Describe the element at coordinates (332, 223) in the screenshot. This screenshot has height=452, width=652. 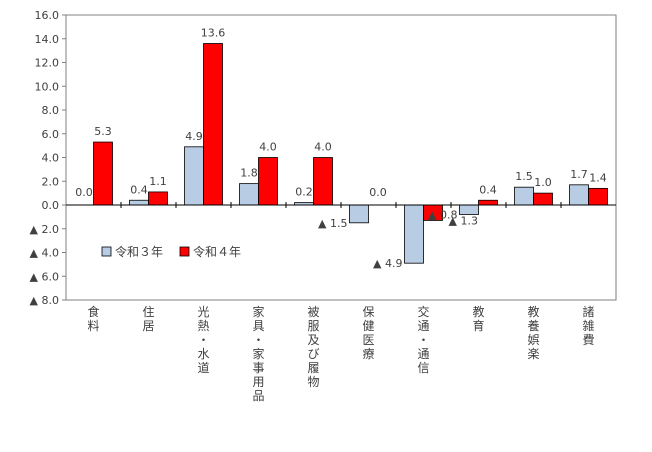
I see `data-label: ▲ 1.5` at that location.